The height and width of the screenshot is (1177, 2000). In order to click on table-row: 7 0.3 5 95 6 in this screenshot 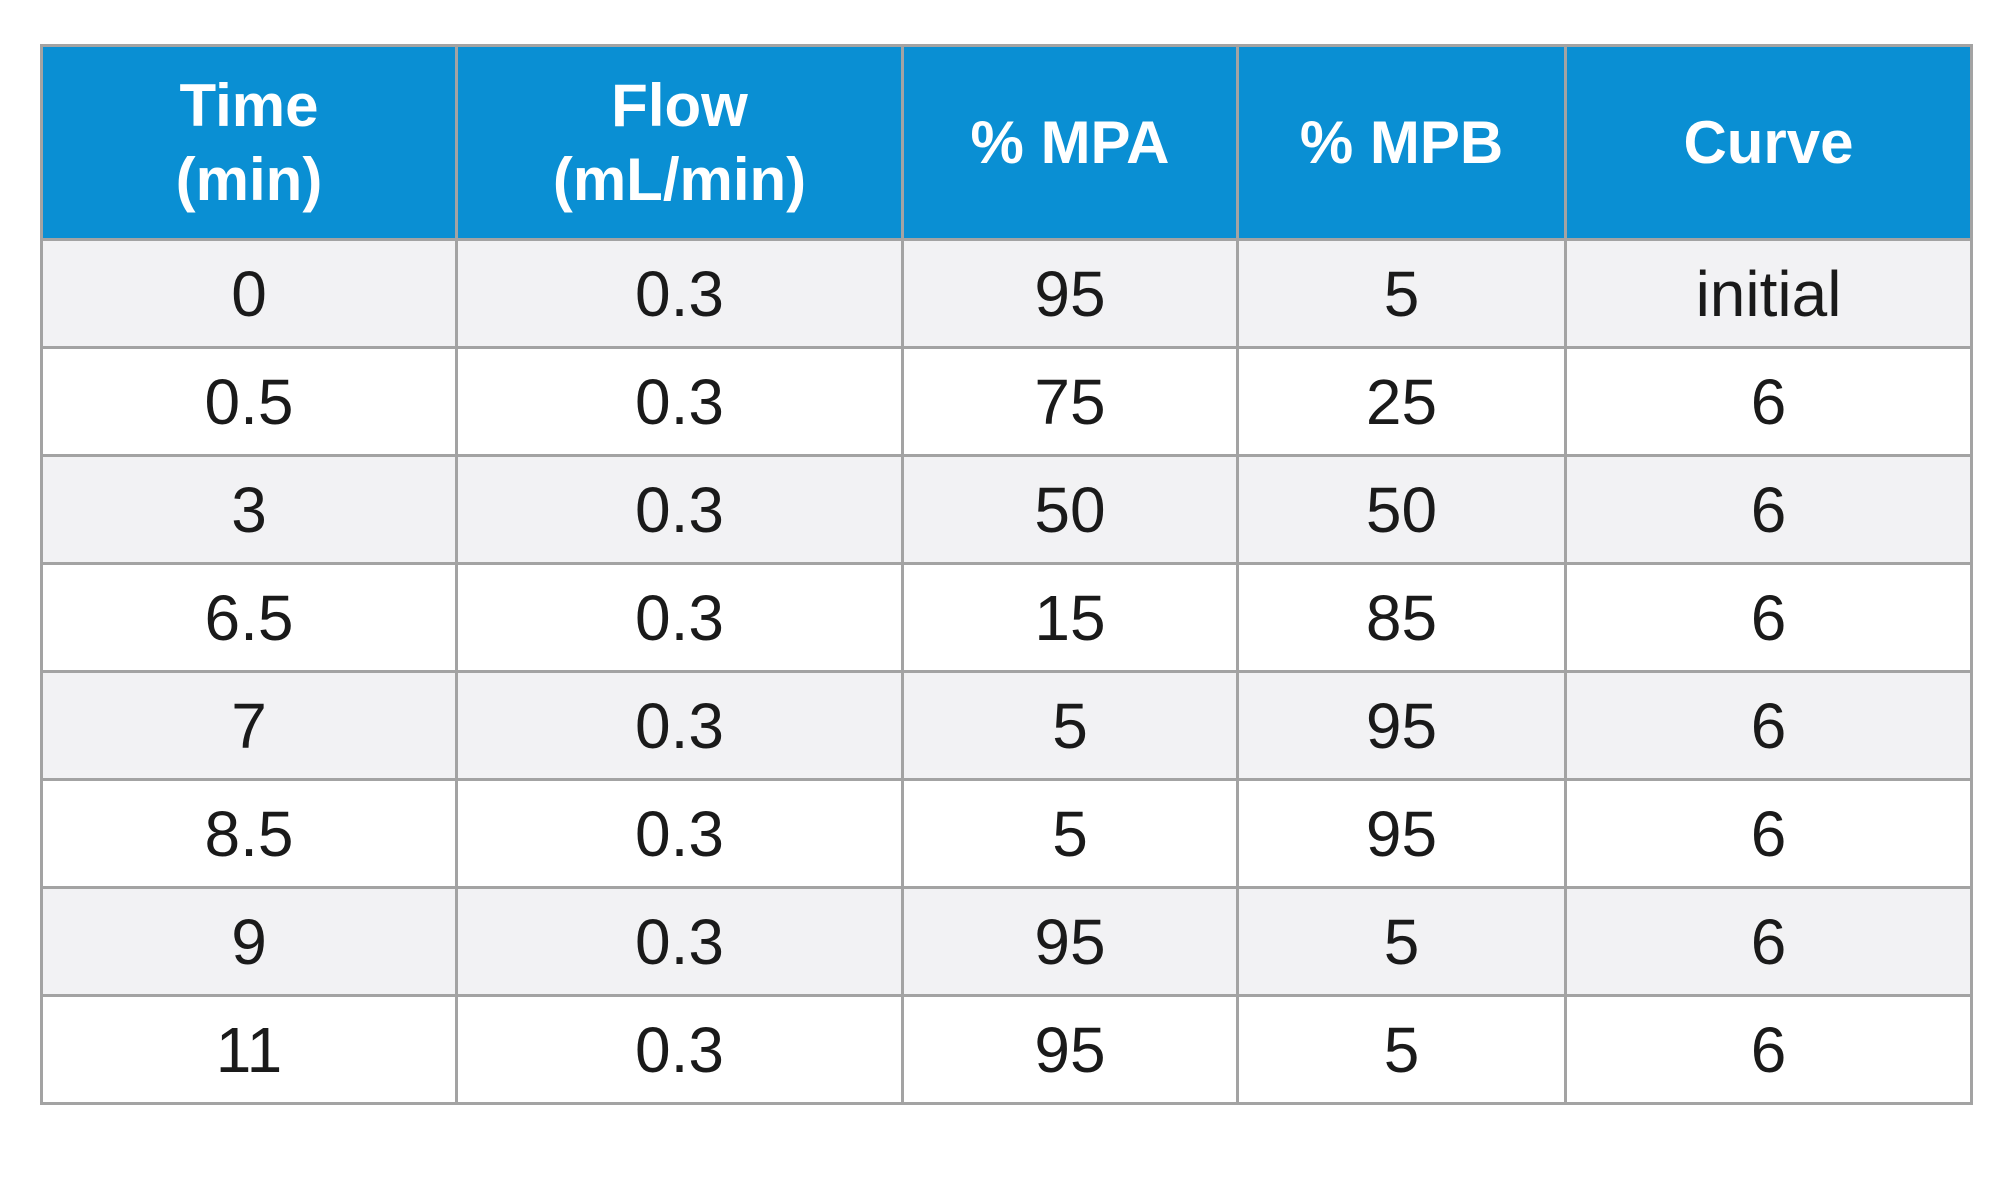, I will do `click(1006, 725)`.